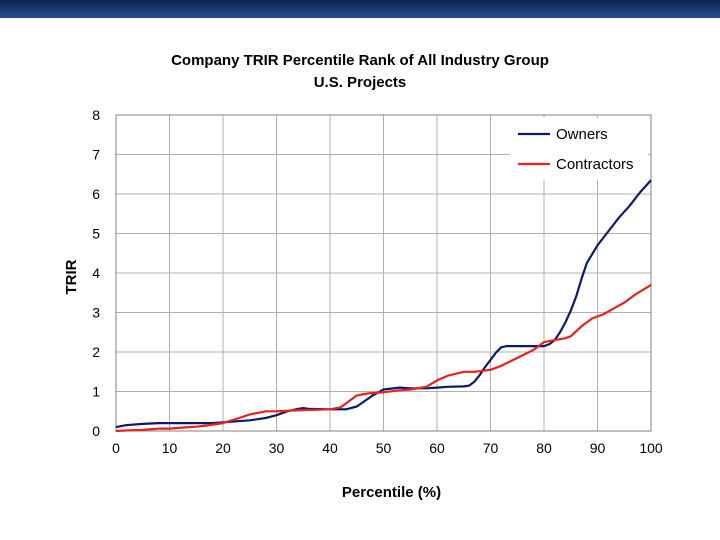 This screenshot has width=720, height=540. I want to click on legend: Owners Contractors, so click(579, 149).